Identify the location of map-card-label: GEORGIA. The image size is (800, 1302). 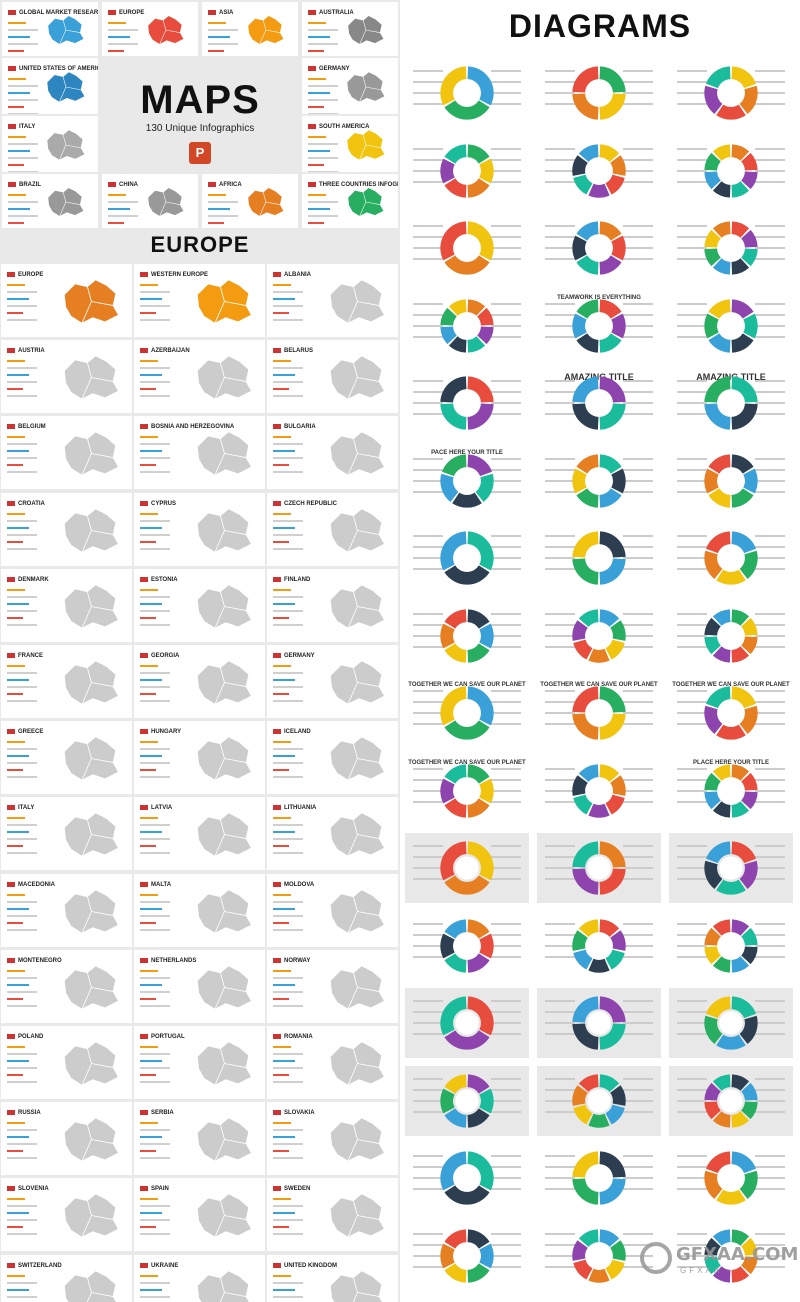
(159, 656).